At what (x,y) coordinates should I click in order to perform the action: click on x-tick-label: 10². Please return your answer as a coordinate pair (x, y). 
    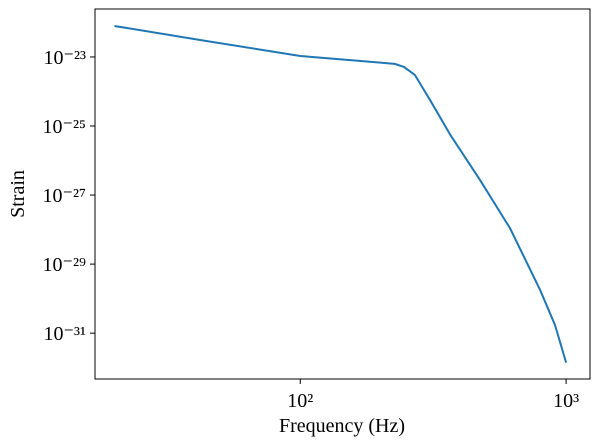
    Looking at the image, I should click on (300, 401).